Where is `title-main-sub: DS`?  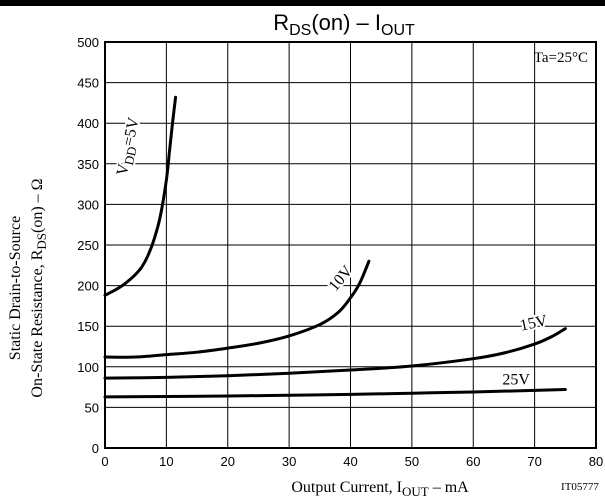 title-main-sub: DS is located at coordinates (300, 30).